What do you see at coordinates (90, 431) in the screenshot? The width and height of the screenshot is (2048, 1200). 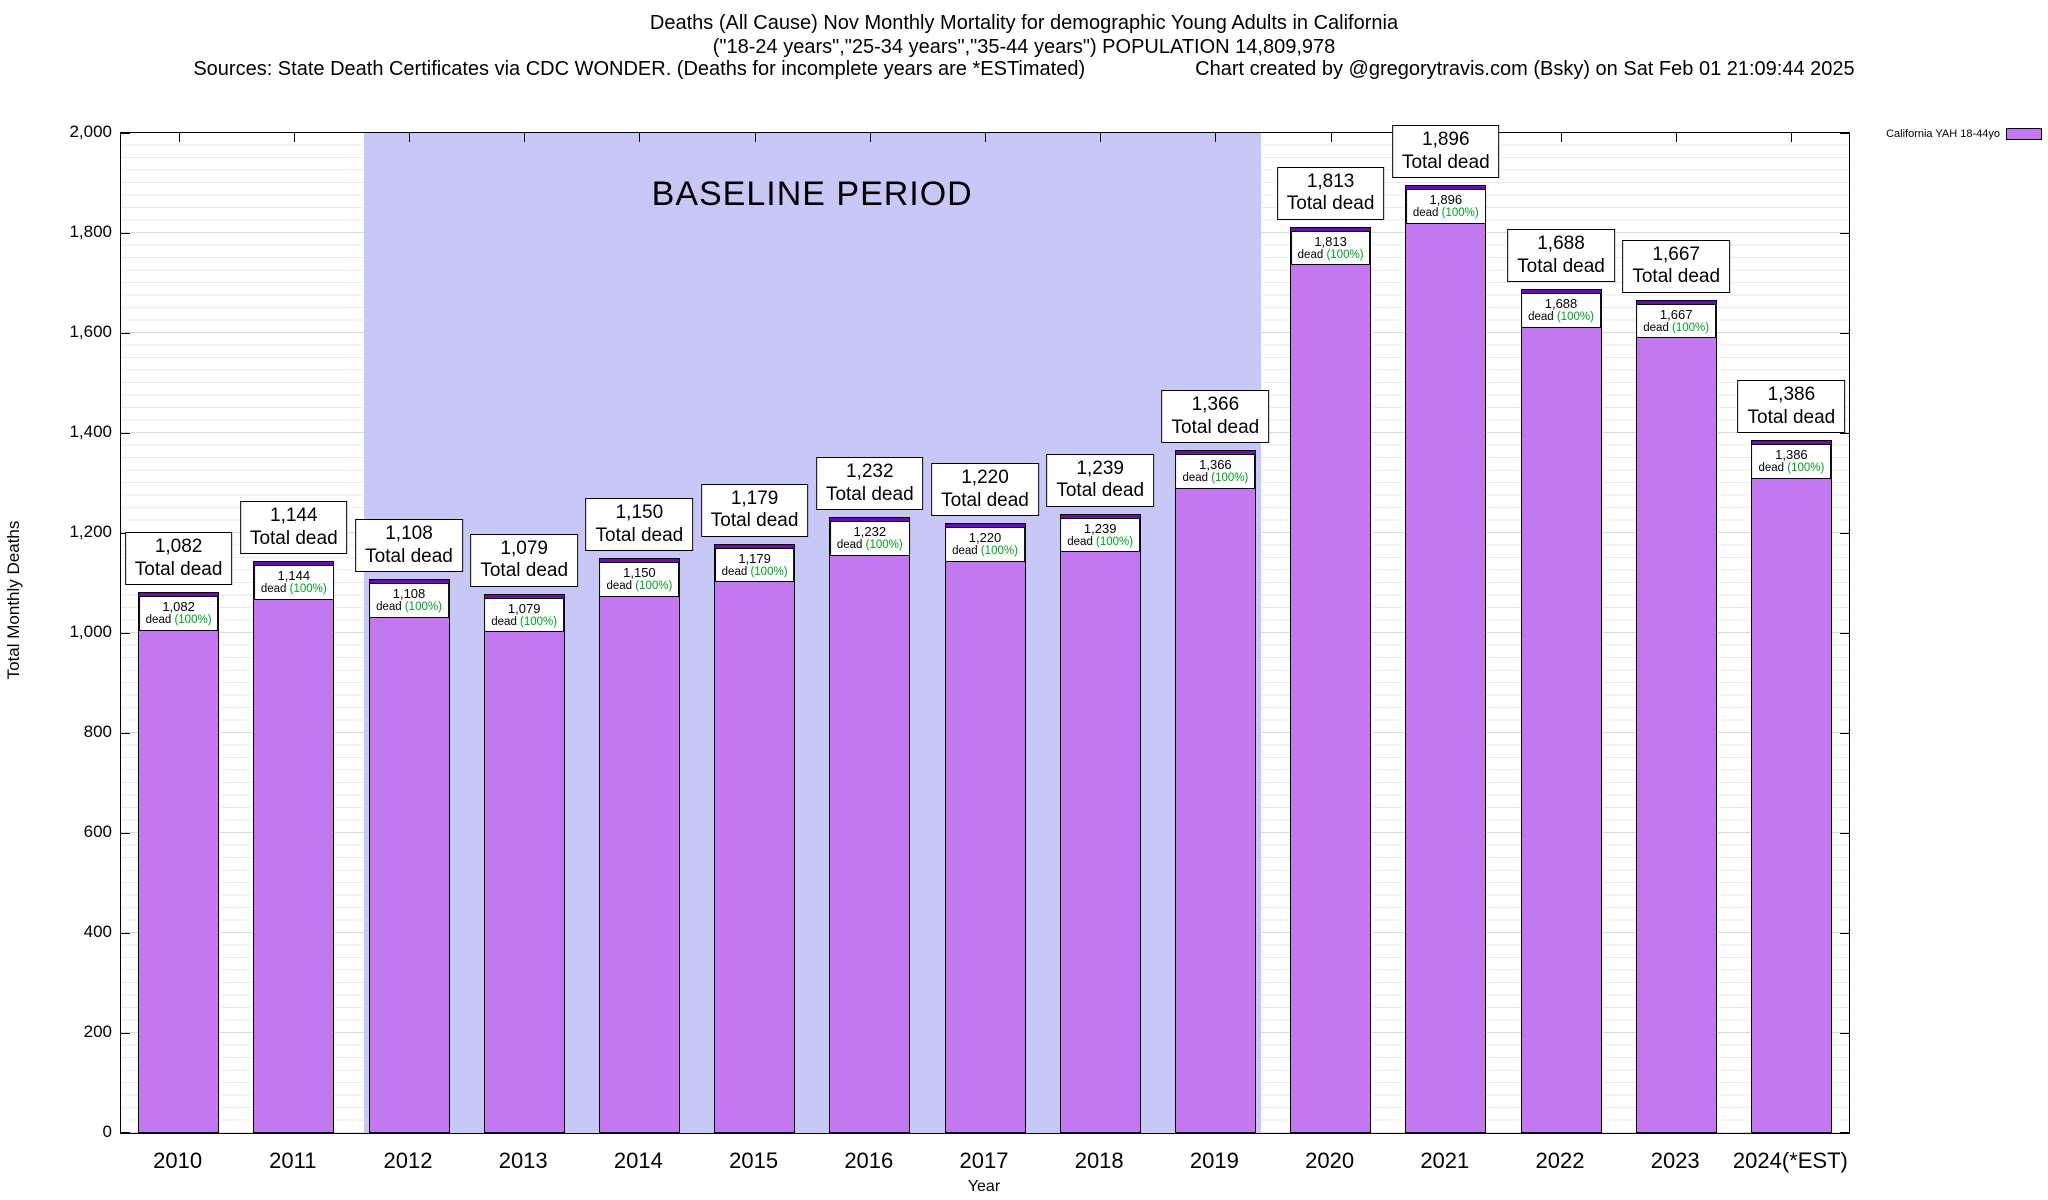 I see `y-tick-label: 1,400` at bounding box center [90, 431].